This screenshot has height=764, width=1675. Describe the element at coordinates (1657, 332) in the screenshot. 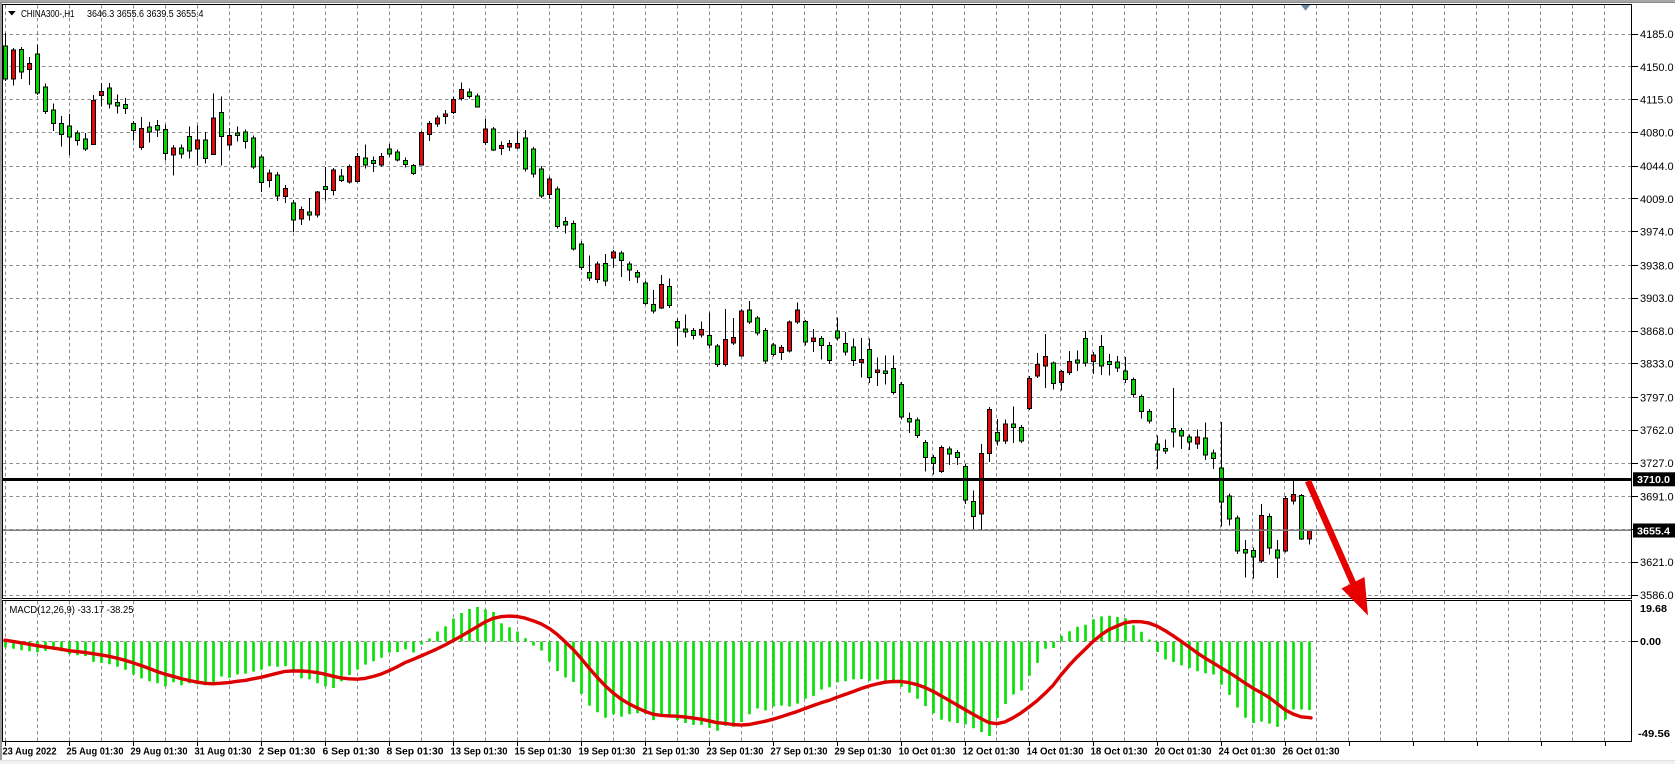

I see `svg-text: 3868.0` at that location.